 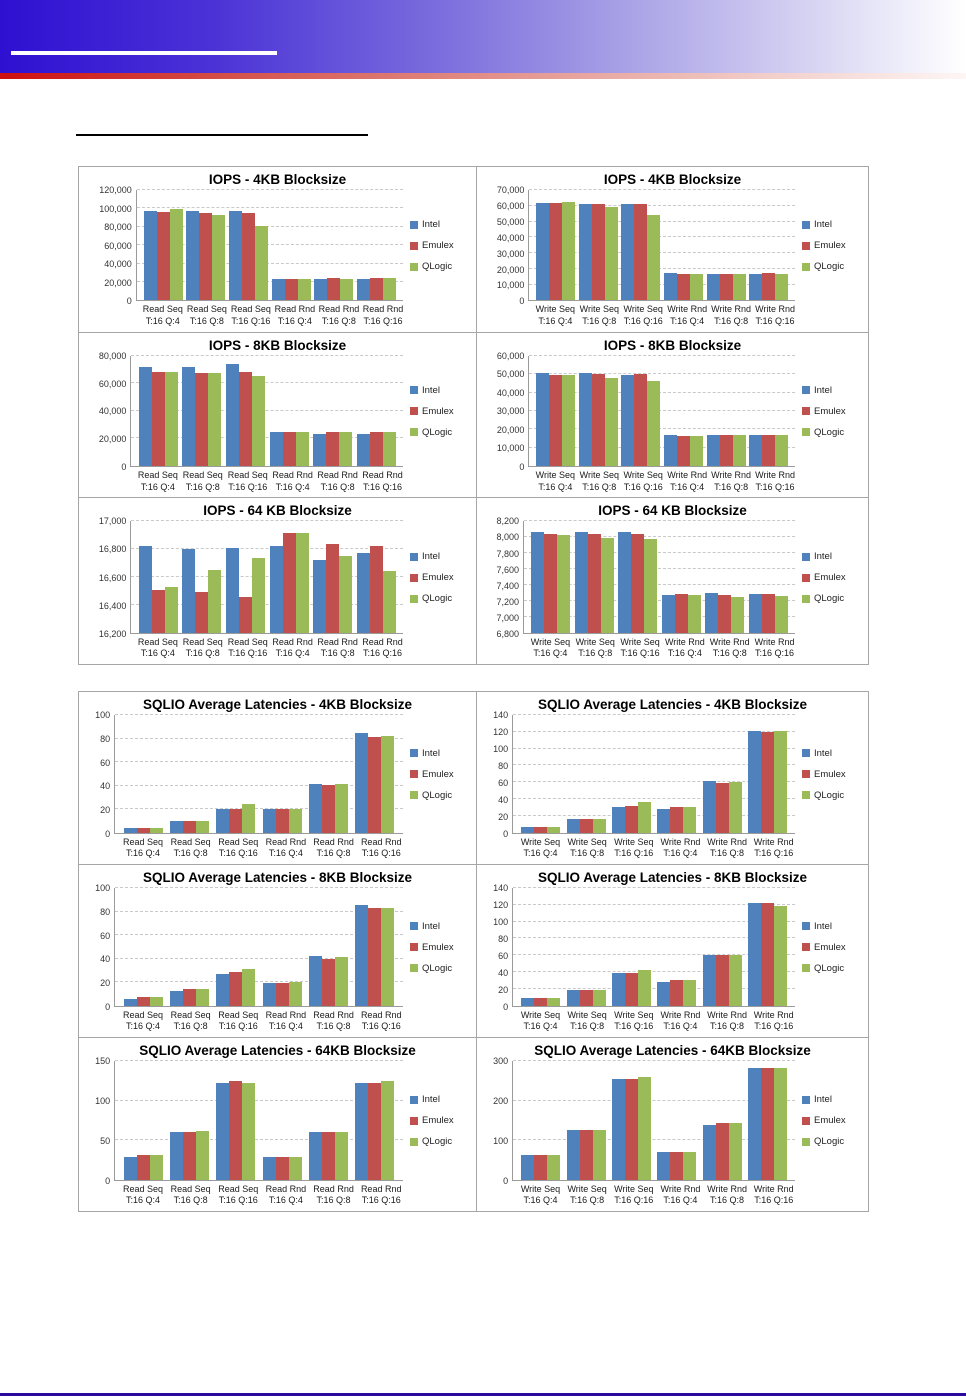 I want to click on y-axis: 16,200 16,400 16,600 16,800 17,000, so click(x=109, y=577).